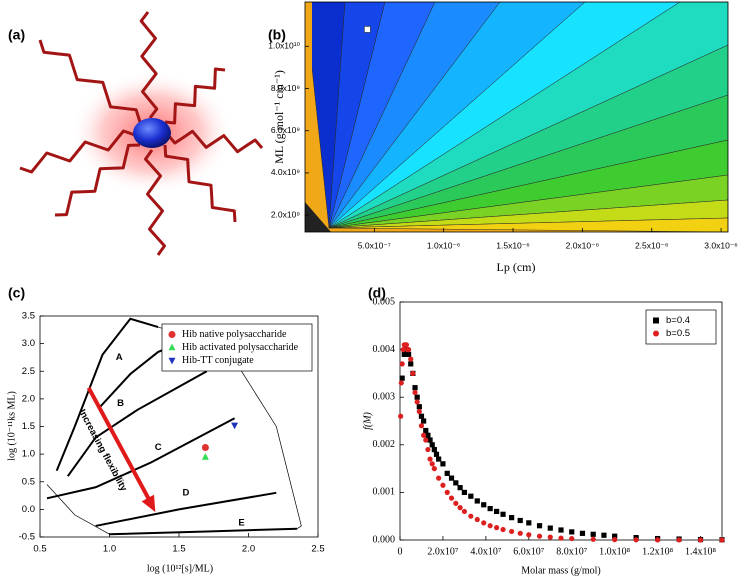 The width and height of the screenshot is (738, 577). What do you see at coordinates (513, 245) in the screenshot?
I see `x-tick-label: 1.5x10⁻⁶` at bounding box center [513, 245].